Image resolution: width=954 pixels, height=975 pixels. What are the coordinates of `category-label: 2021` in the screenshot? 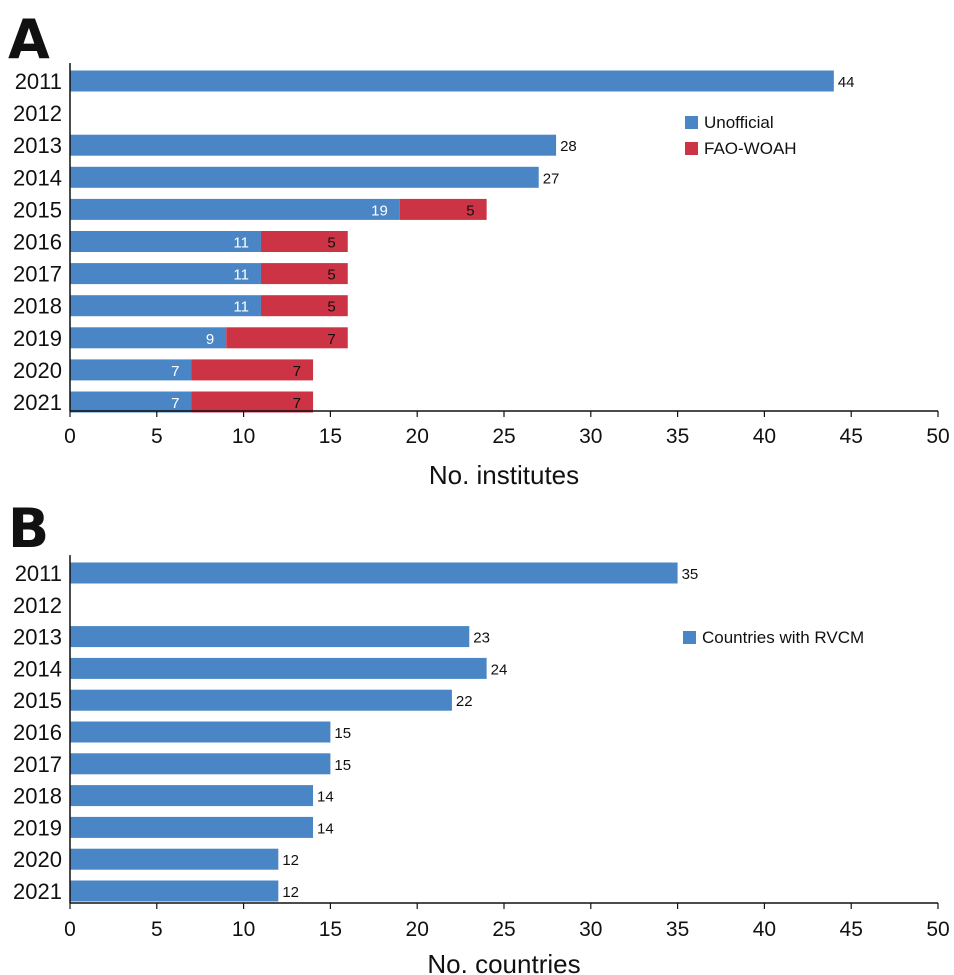 It's located at (37, 402).